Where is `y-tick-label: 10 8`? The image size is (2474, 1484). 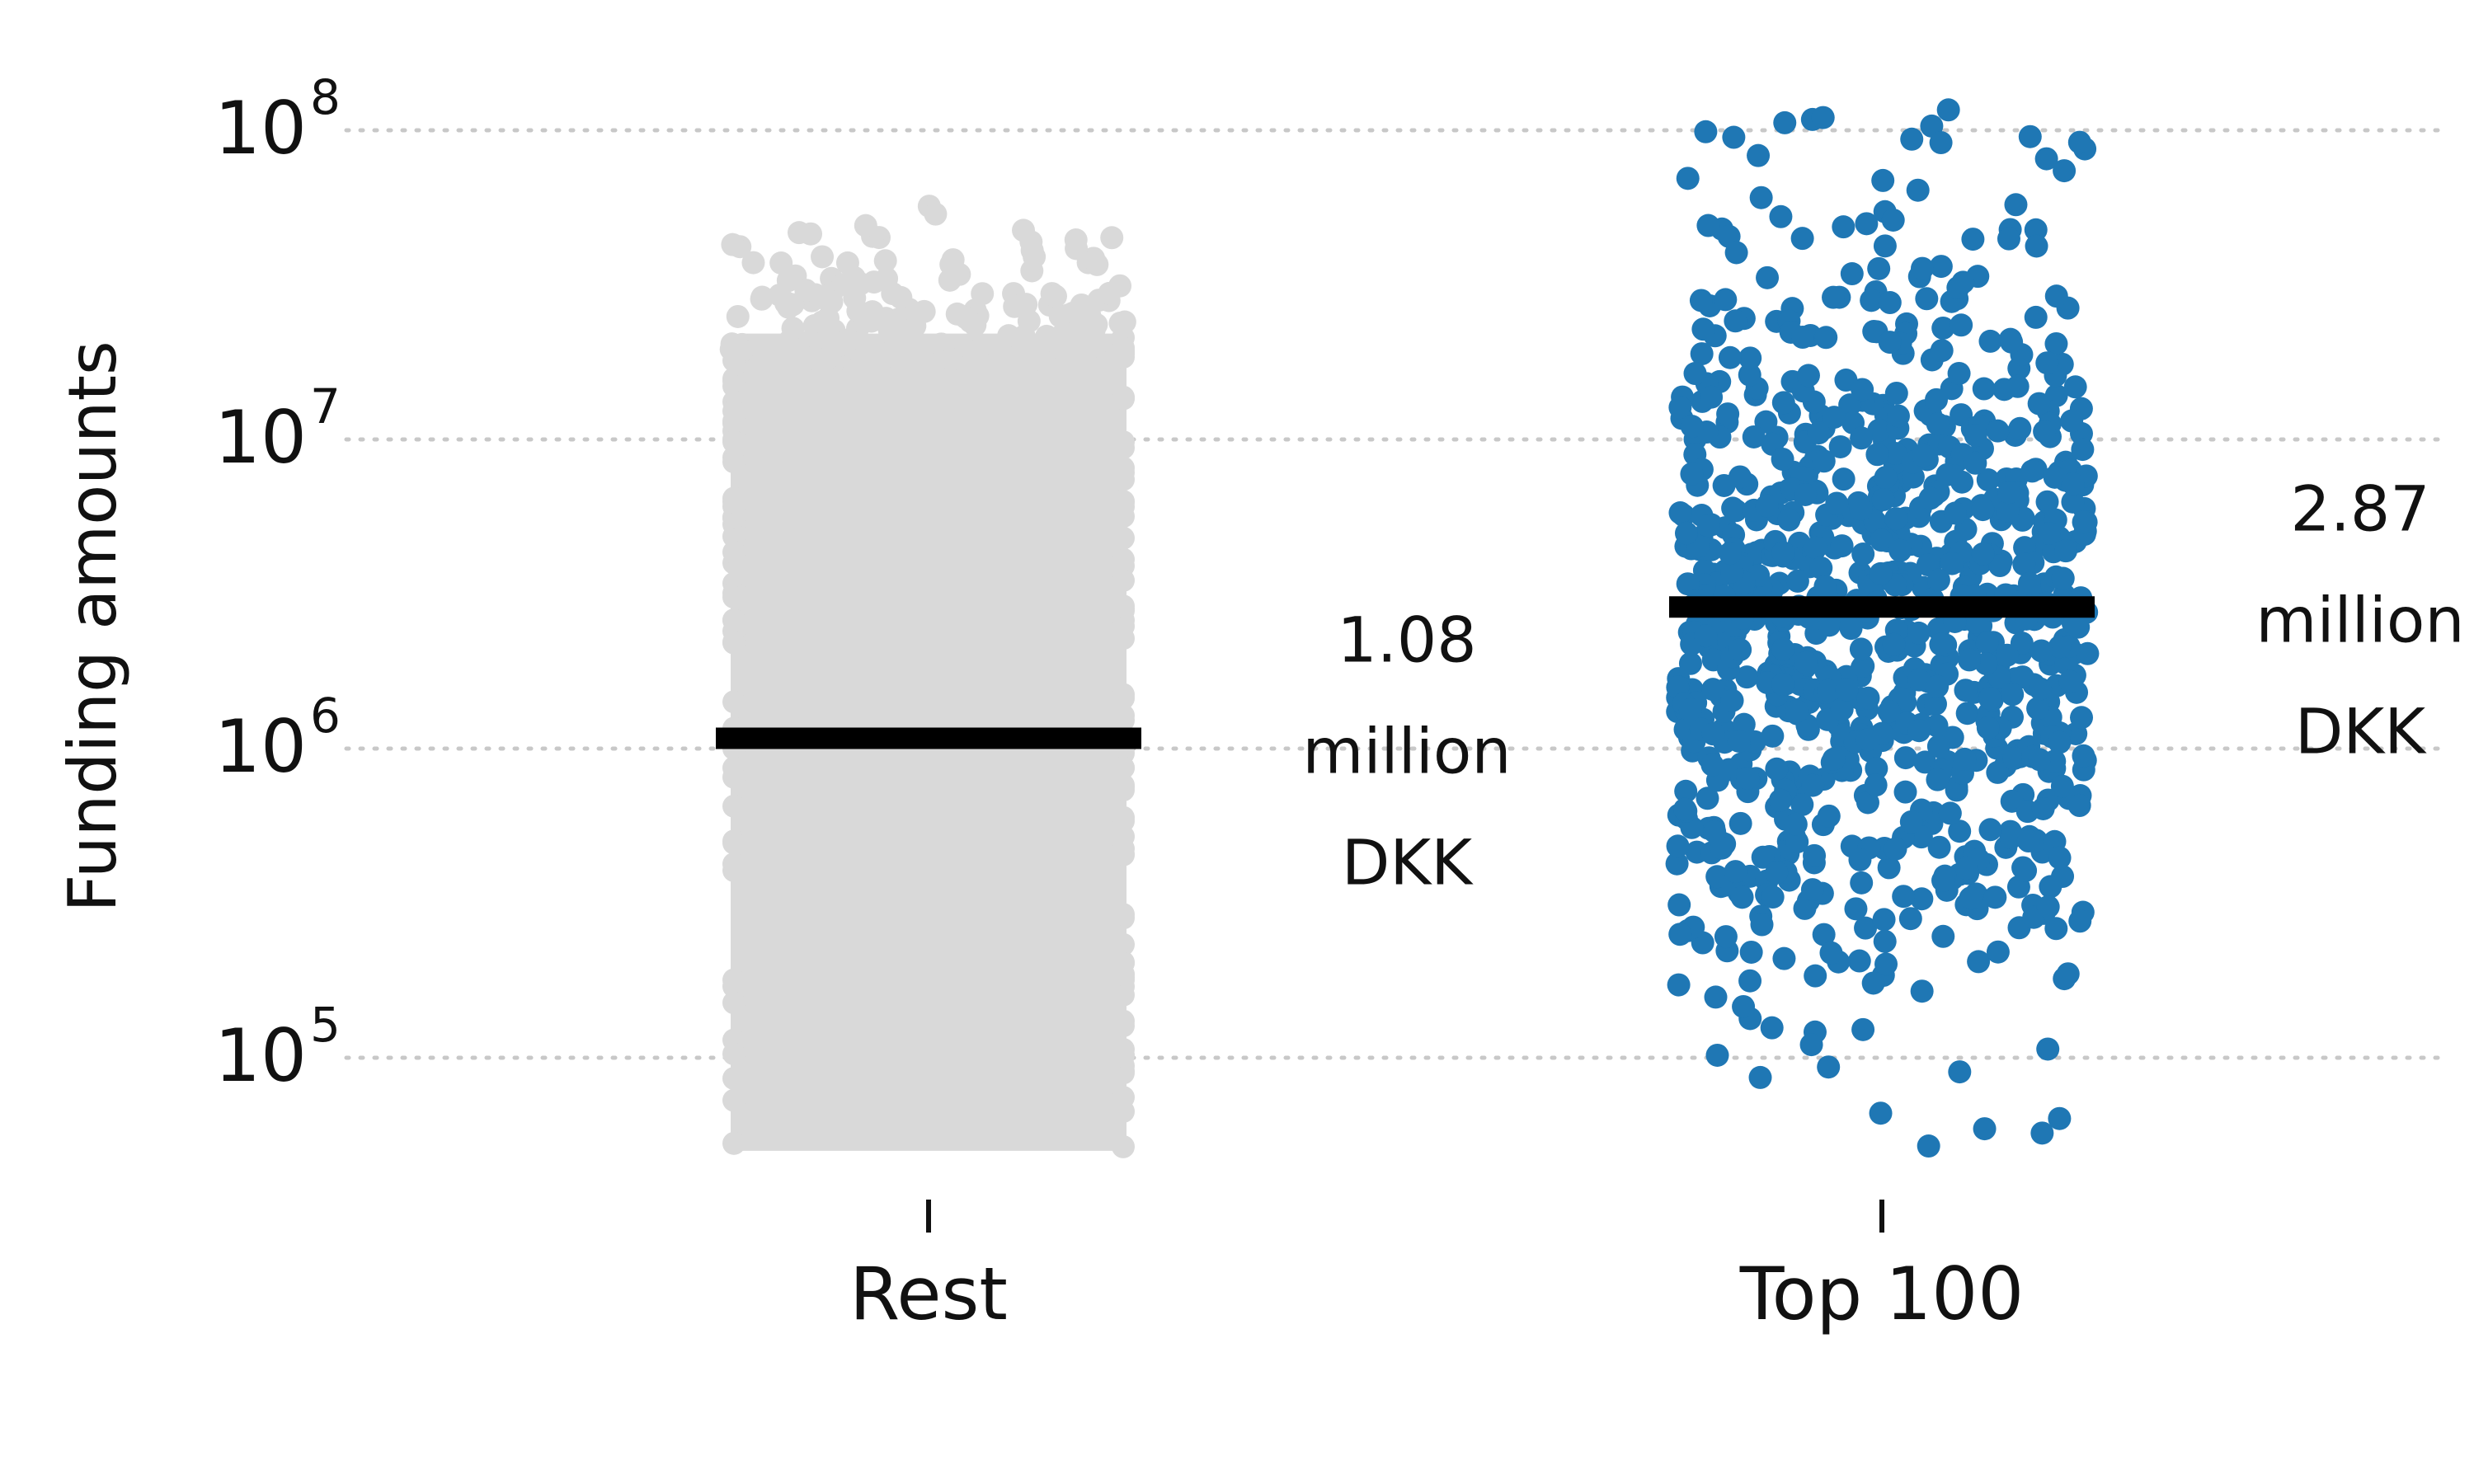 y-tick-label: 10 8 is located at coordinates (277, 120).